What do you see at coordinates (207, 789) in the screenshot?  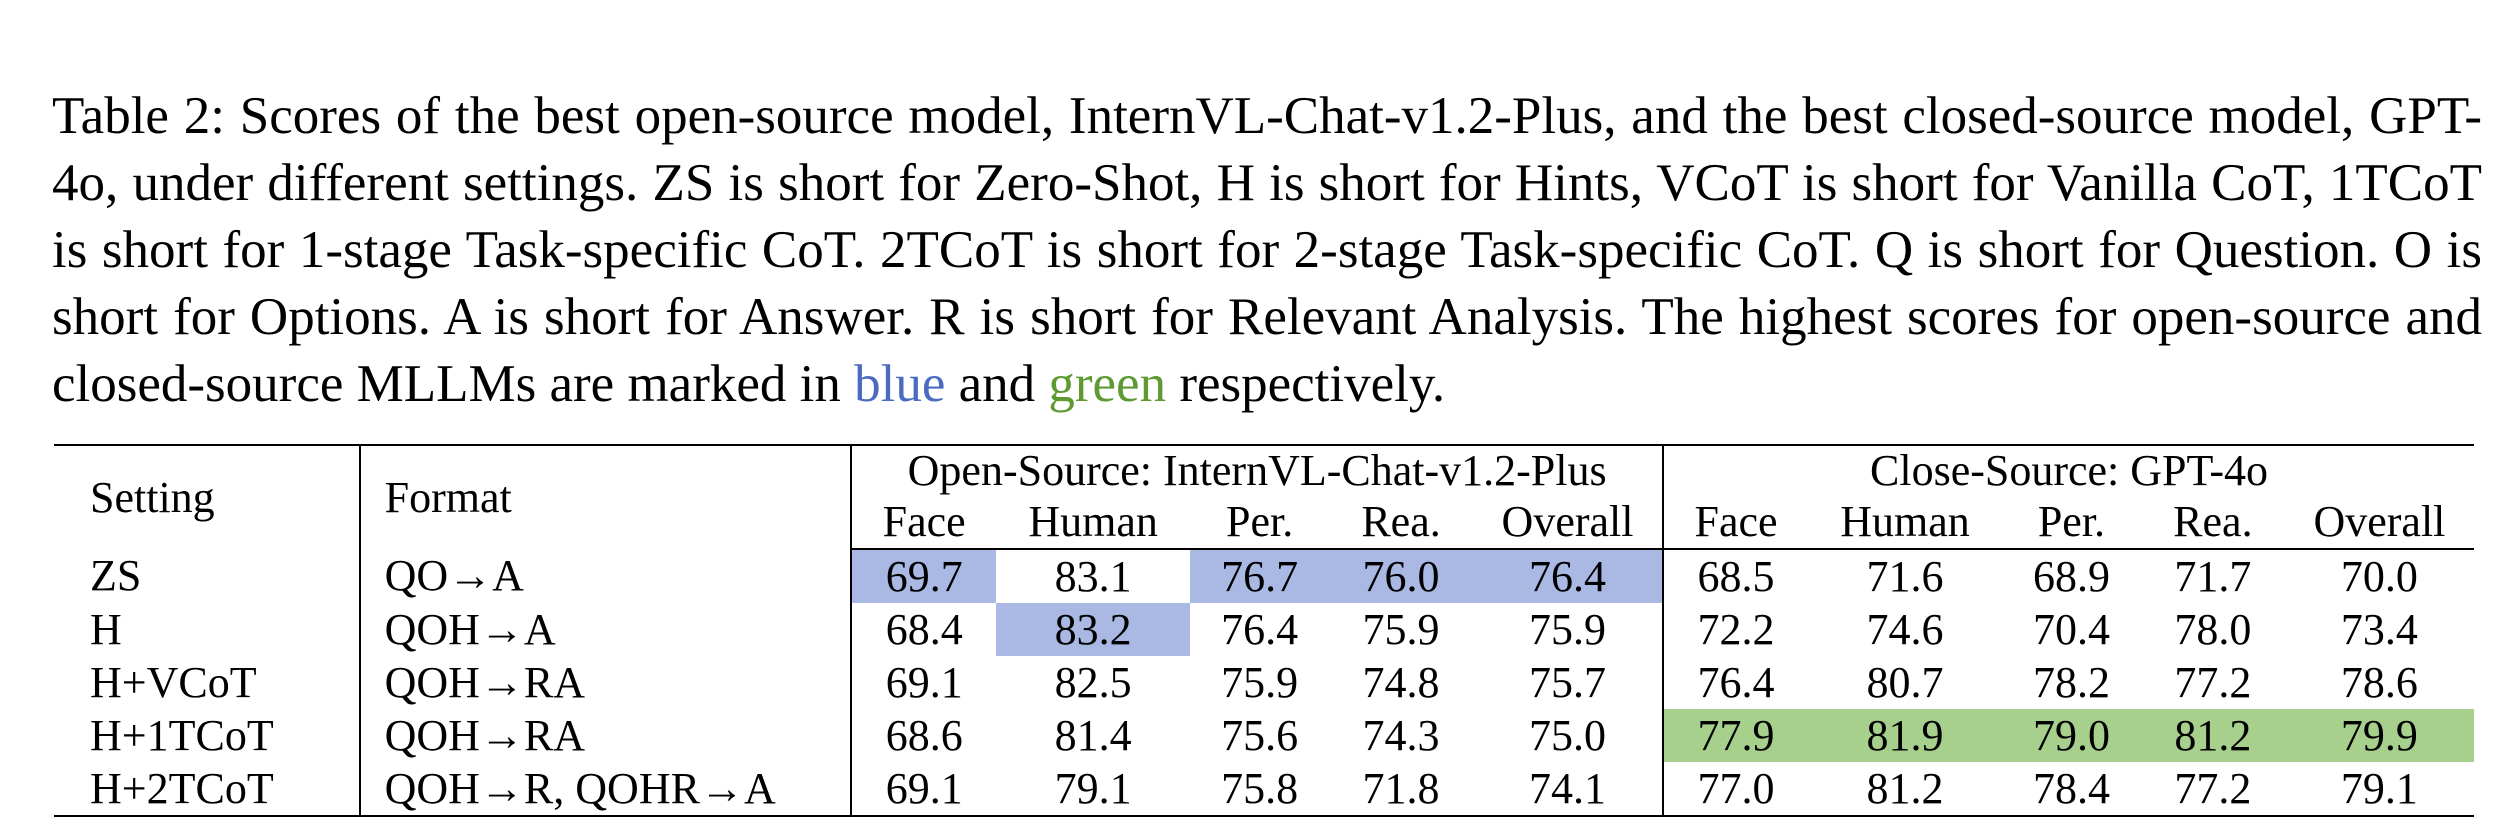 I see `row-setting: H+2TCoT` at bounding box center [207, 789].